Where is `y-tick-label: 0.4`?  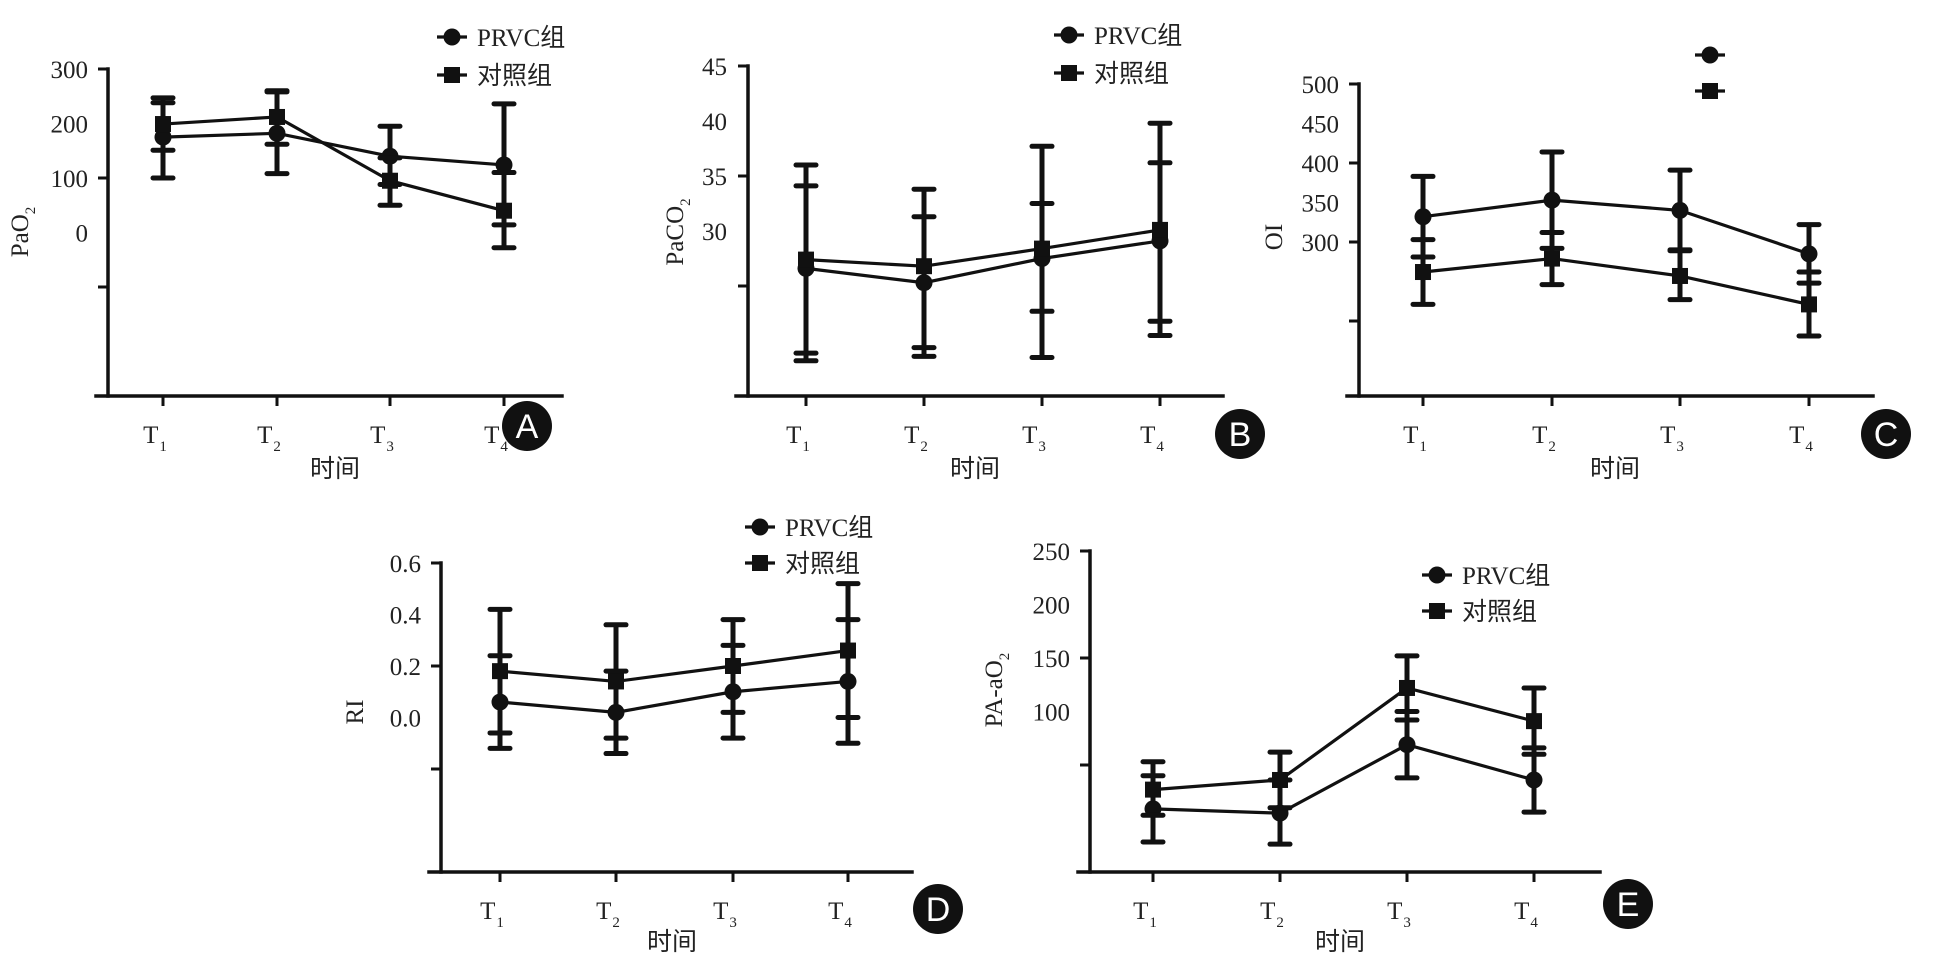
y-tick-label: 0.4 is located at coordinates (406, 616).